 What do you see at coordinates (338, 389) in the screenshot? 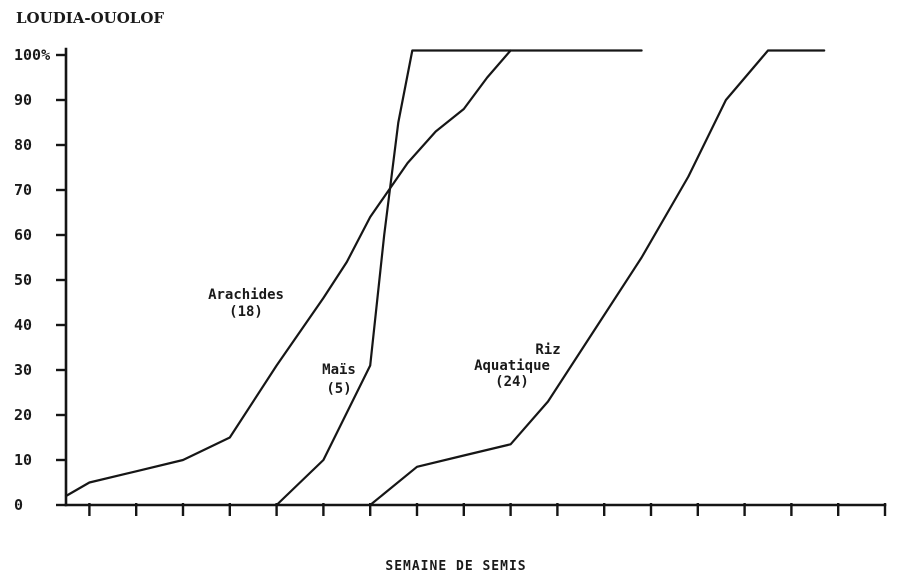
I see `series-label-1-line-1: (5)` at bounding box center [338, 389].